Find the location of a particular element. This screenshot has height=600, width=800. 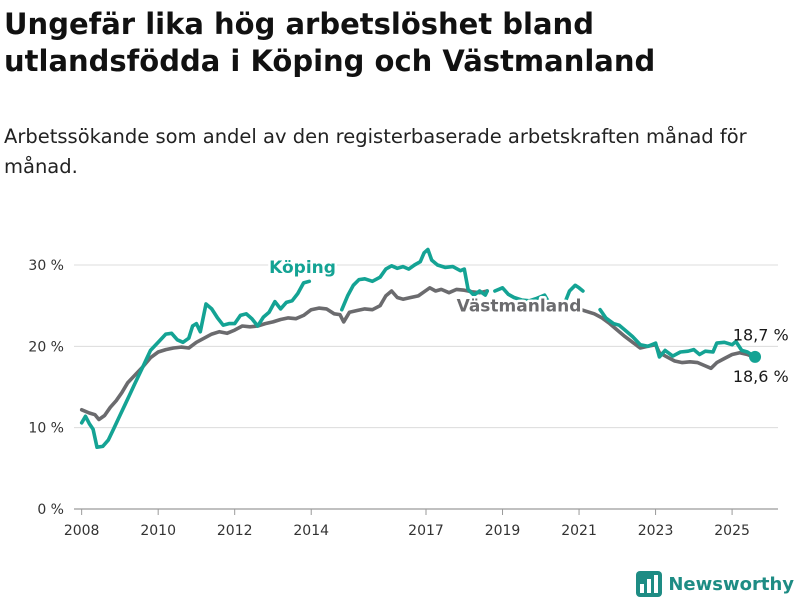

end-point-marker is located at coordinates (755, 356).